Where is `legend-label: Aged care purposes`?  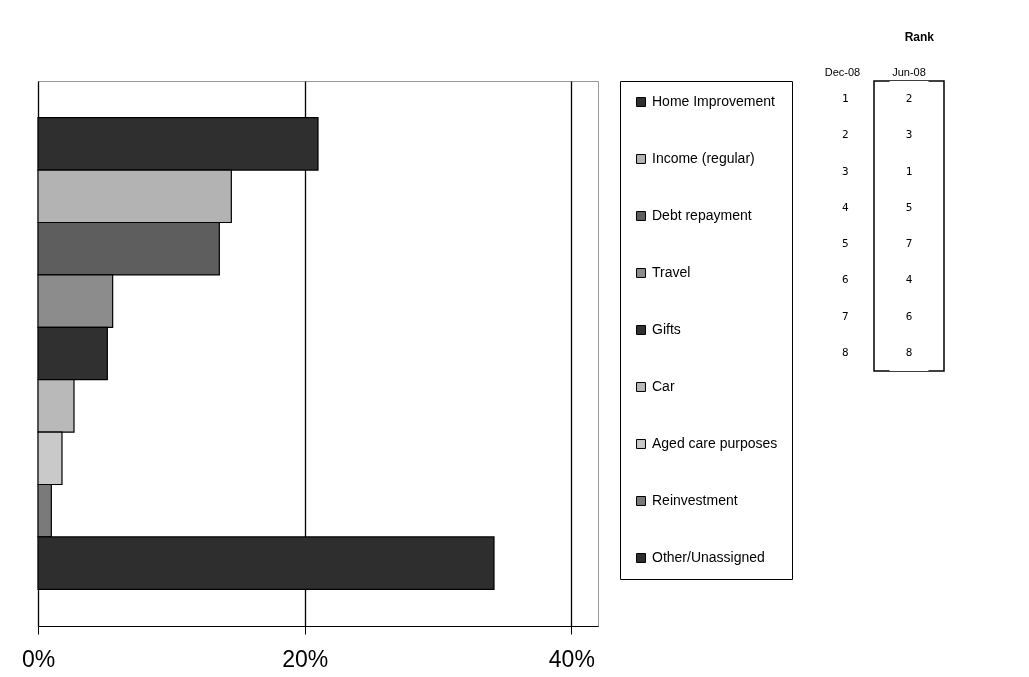
legend-label: Aged care purposes is located at coordinates (715, 443).